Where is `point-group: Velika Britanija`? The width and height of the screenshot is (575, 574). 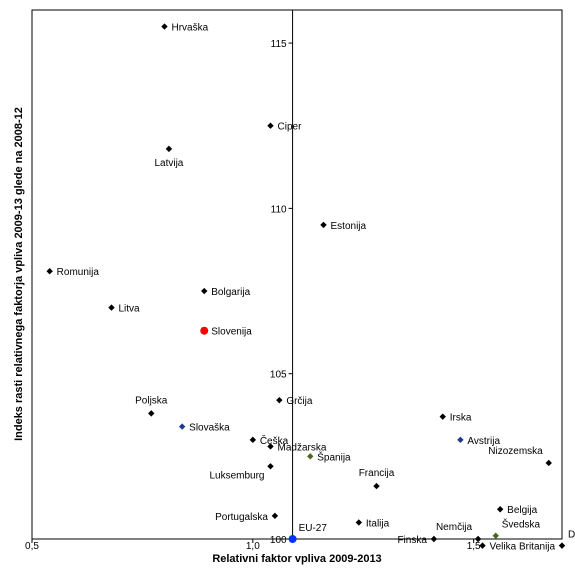
point-group: Velika Britanija is located at coordinates (517, 547).